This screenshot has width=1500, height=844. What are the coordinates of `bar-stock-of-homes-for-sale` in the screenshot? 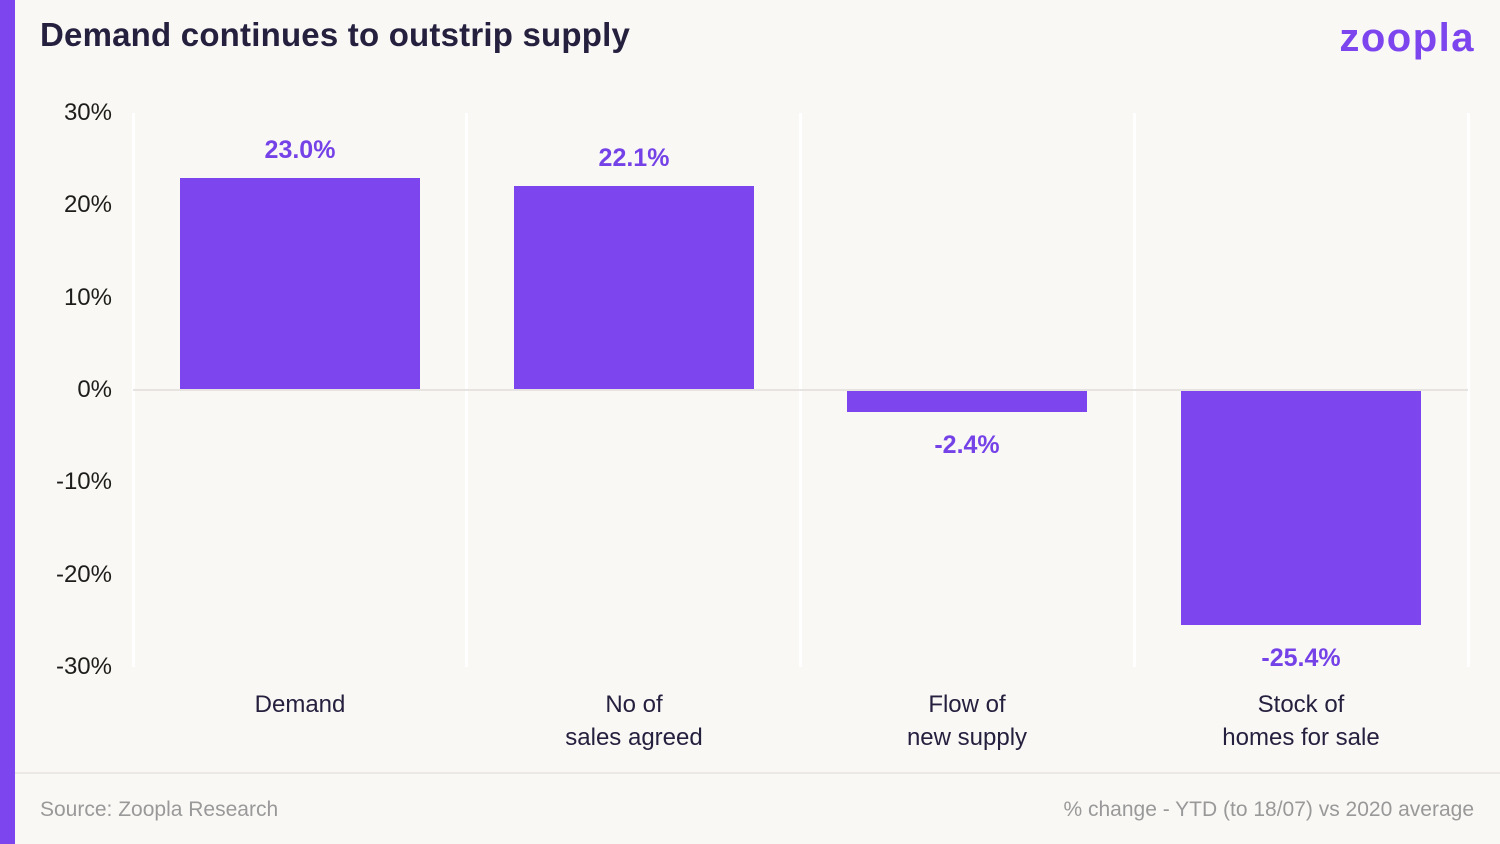 It's located at (1301, 508).